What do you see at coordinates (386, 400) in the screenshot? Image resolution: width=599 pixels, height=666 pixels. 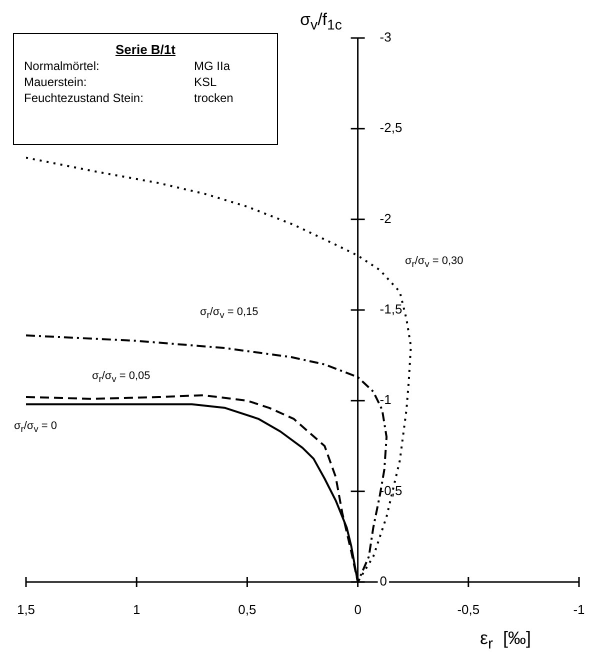 I see `y-tick-label: -1` at bounding box center [386, 400].